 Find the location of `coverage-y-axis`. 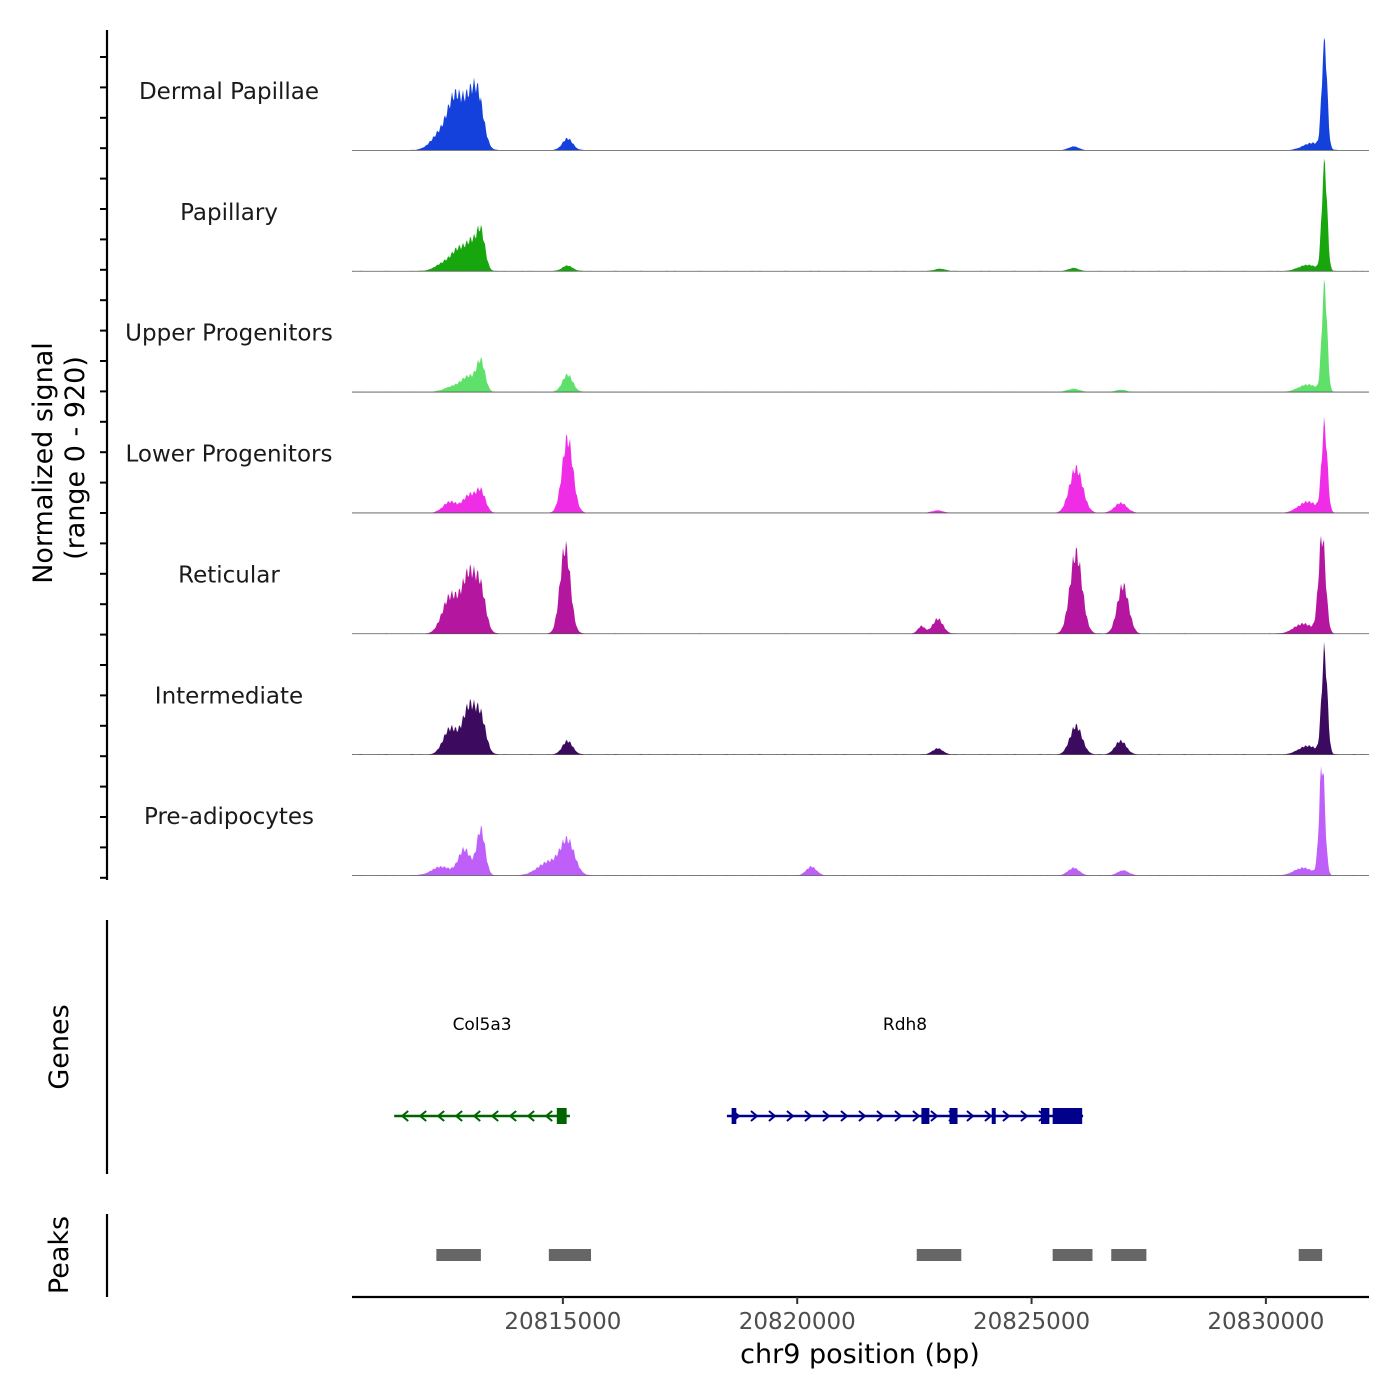

coverage-y-axis is located at coordinates (104, 455).